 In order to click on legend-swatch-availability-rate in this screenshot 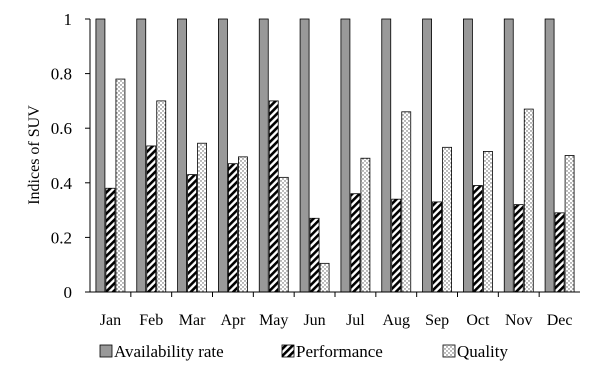, I will do `click(106, 351)`.